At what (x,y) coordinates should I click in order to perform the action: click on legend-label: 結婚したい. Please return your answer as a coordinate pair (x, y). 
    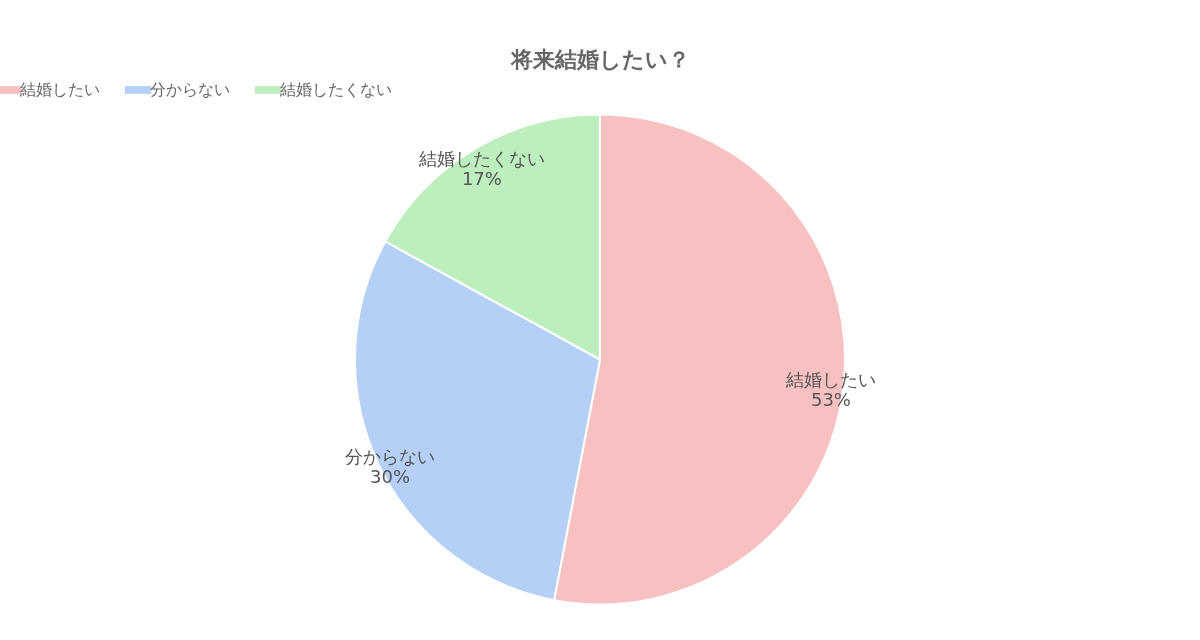
    Looking at the image, I should click on (59, 89).